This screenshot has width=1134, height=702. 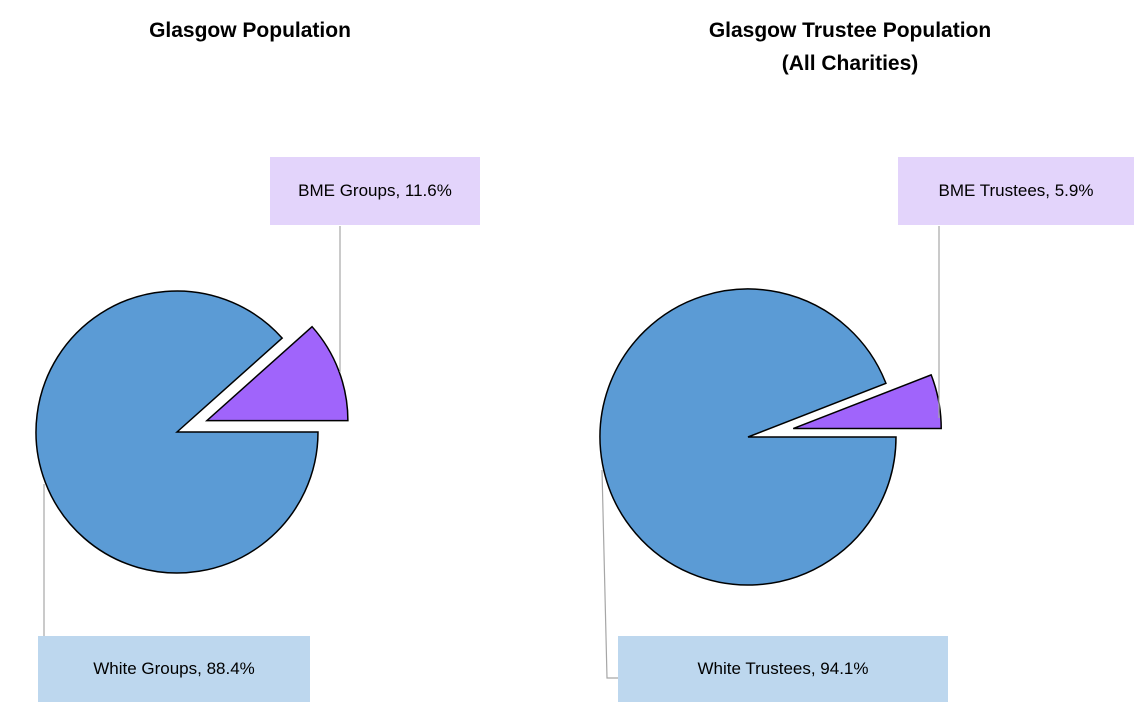 What do you see at coordinates (850, 30) in the screenshot?
I see `chart2-title-line1: Glasgow Trustee Population` at bounding box center [850, 30].